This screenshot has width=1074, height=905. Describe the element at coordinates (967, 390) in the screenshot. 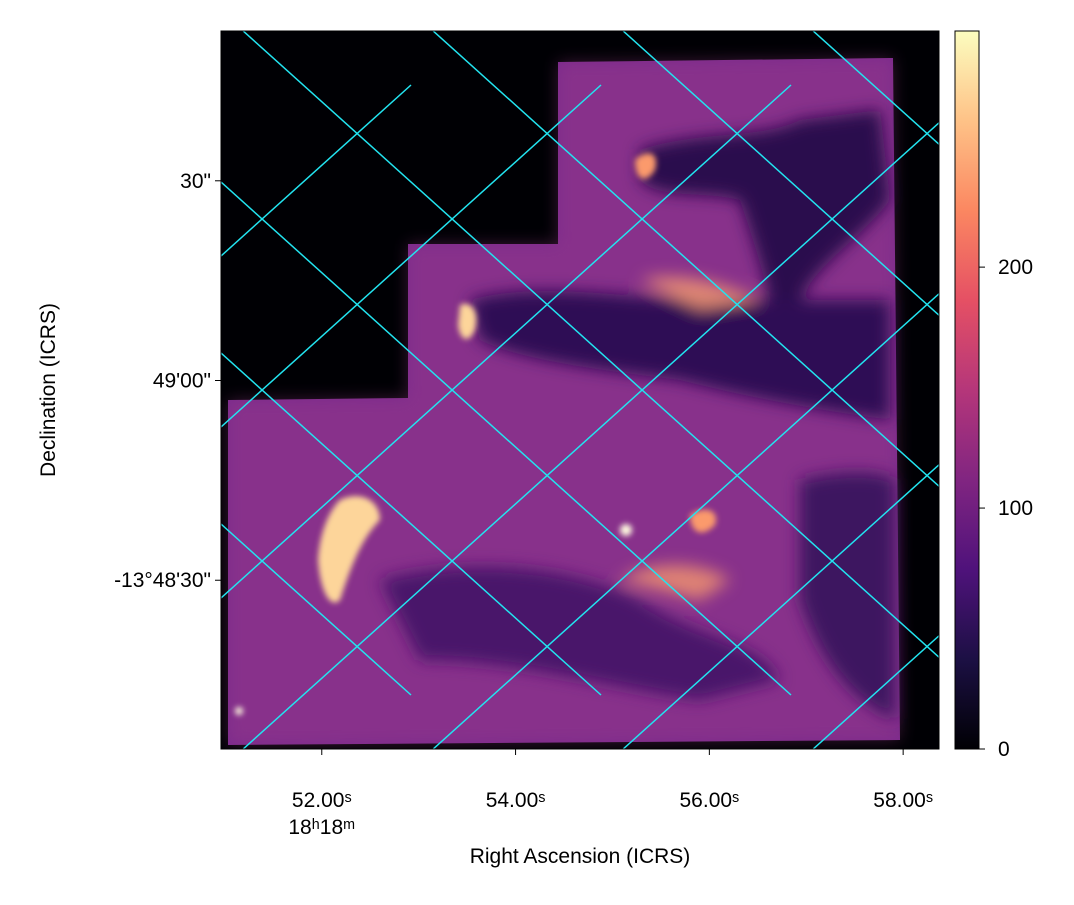

I see `colorbar` at that location.